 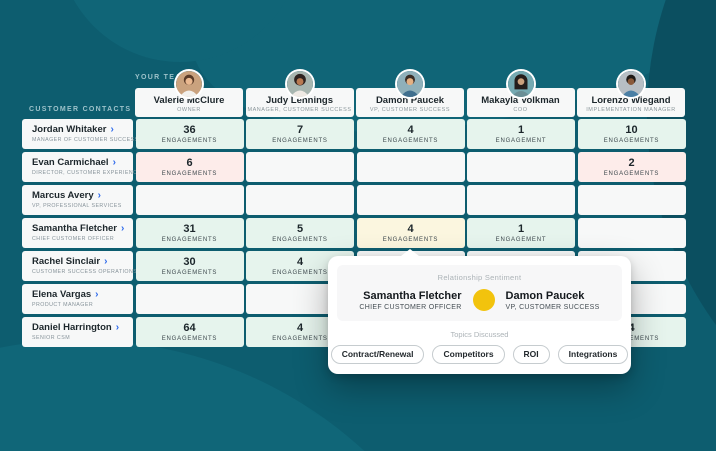 What do you see at coordinates (85, 272) in the screenshot?
I see `contact-title: CUSTOMER SUCCESS OPERATIONS` at bounding box center [85, 272].